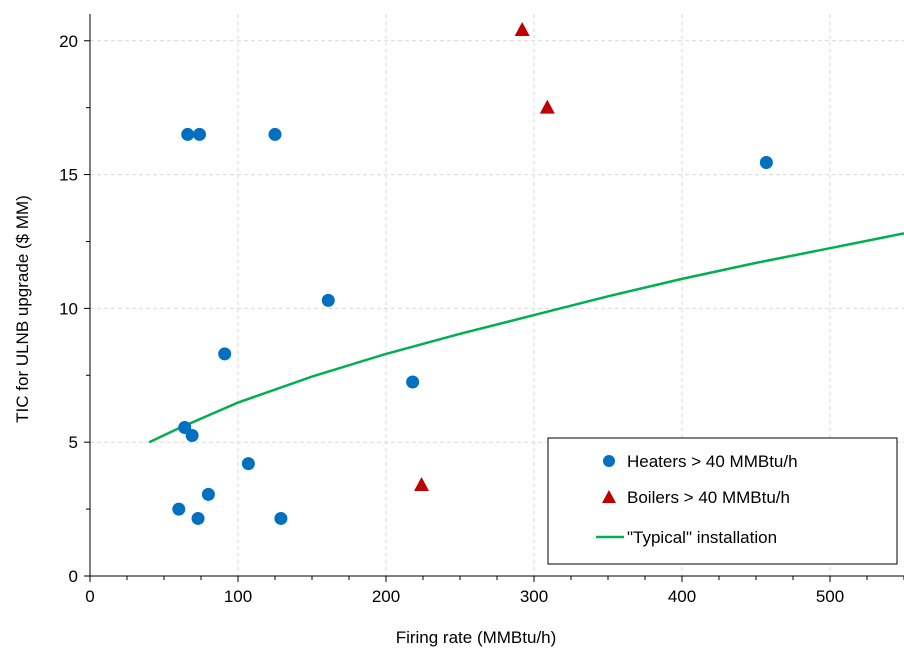 This screenshot has height=649, width=904. What do you see at coordinates (68, 41) in the screenshot?
I see `y-tick-label: 20` at bounding box center [68, 41].